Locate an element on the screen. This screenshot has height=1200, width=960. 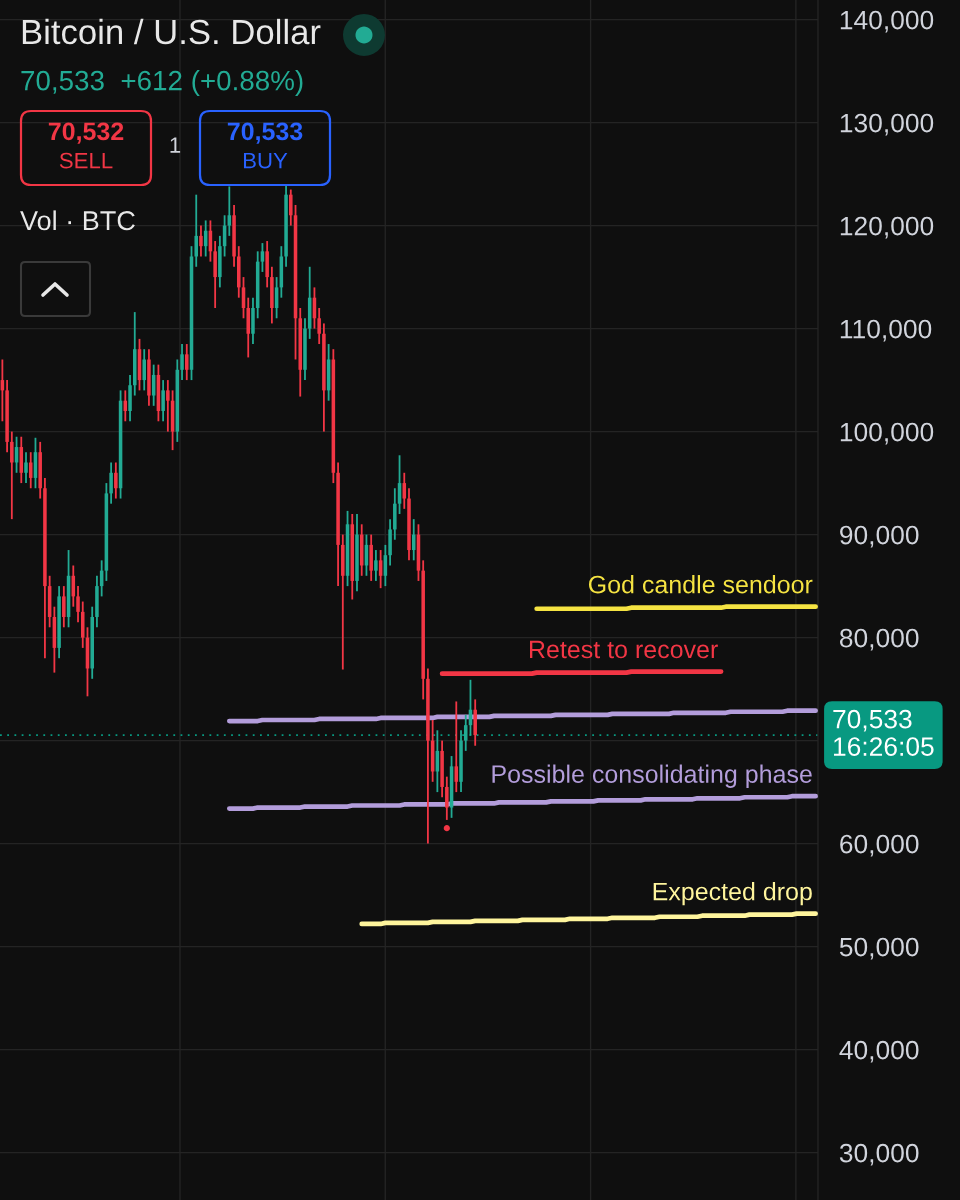
y-tick-label: 100,000 is located at coordinates (887, 433).